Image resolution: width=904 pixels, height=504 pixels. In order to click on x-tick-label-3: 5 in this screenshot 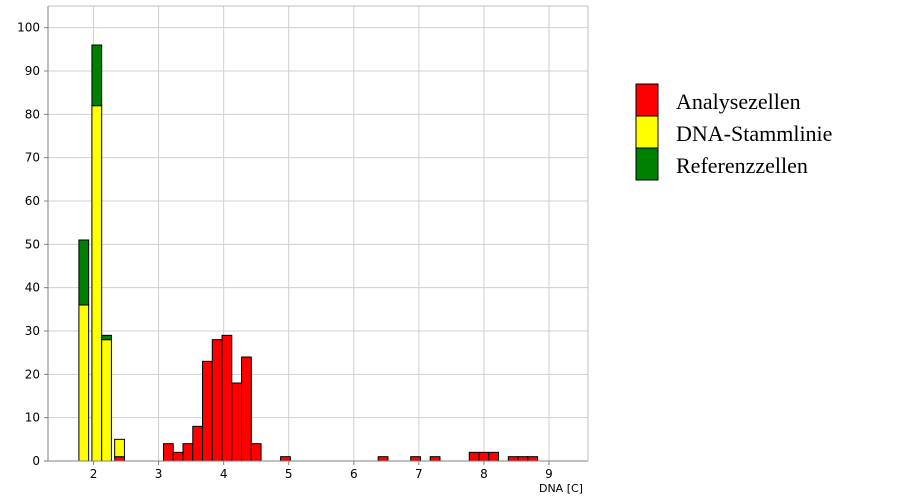, I will do `click(289, 474)`.